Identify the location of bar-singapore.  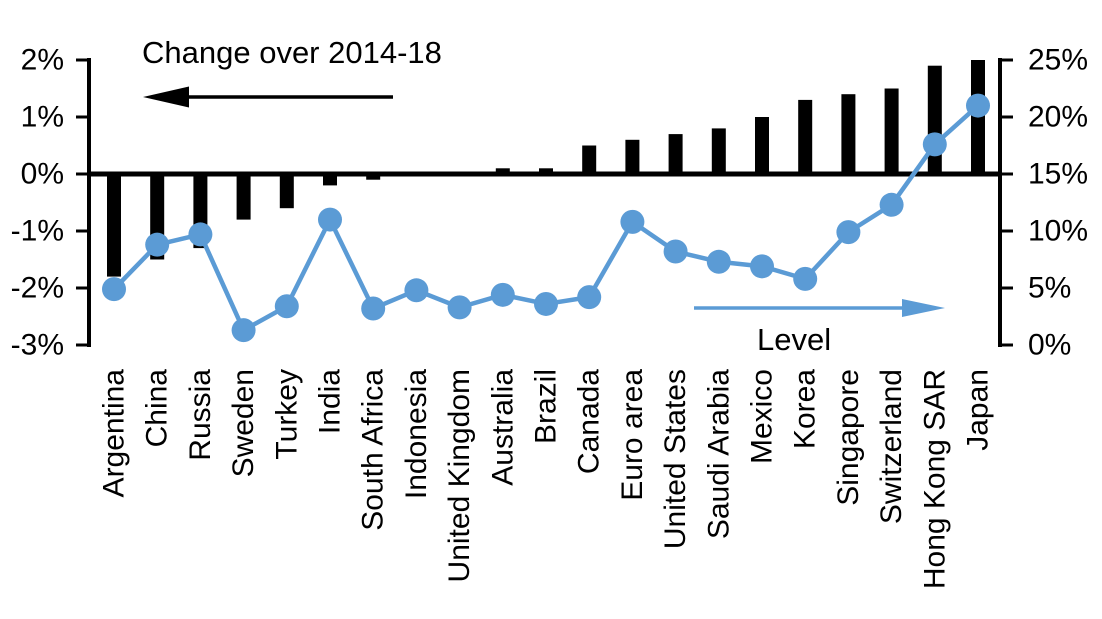
(848, 134).